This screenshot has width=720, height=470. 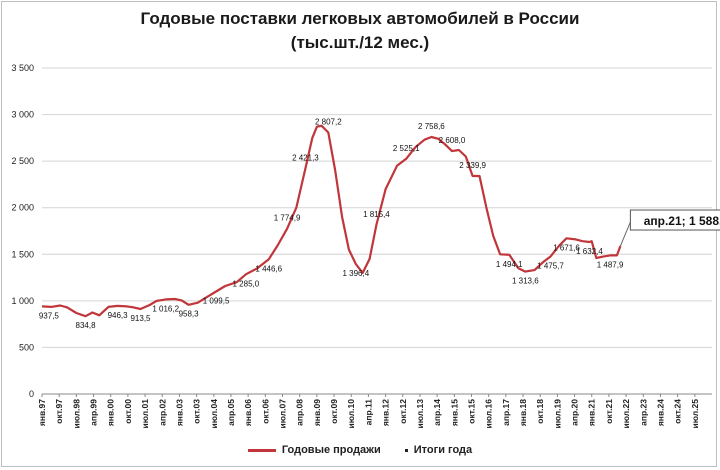 What do you see at coordinates (111, 412) in the screenshot?
I see `x-tick-label: янв.00` at bounding box center [111, 412].